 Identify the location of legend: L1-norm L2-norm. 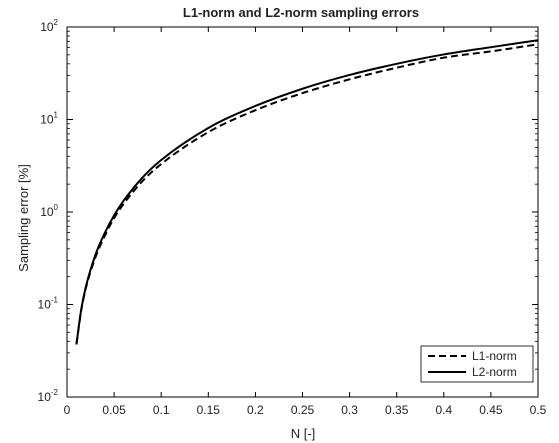
(477, 364).